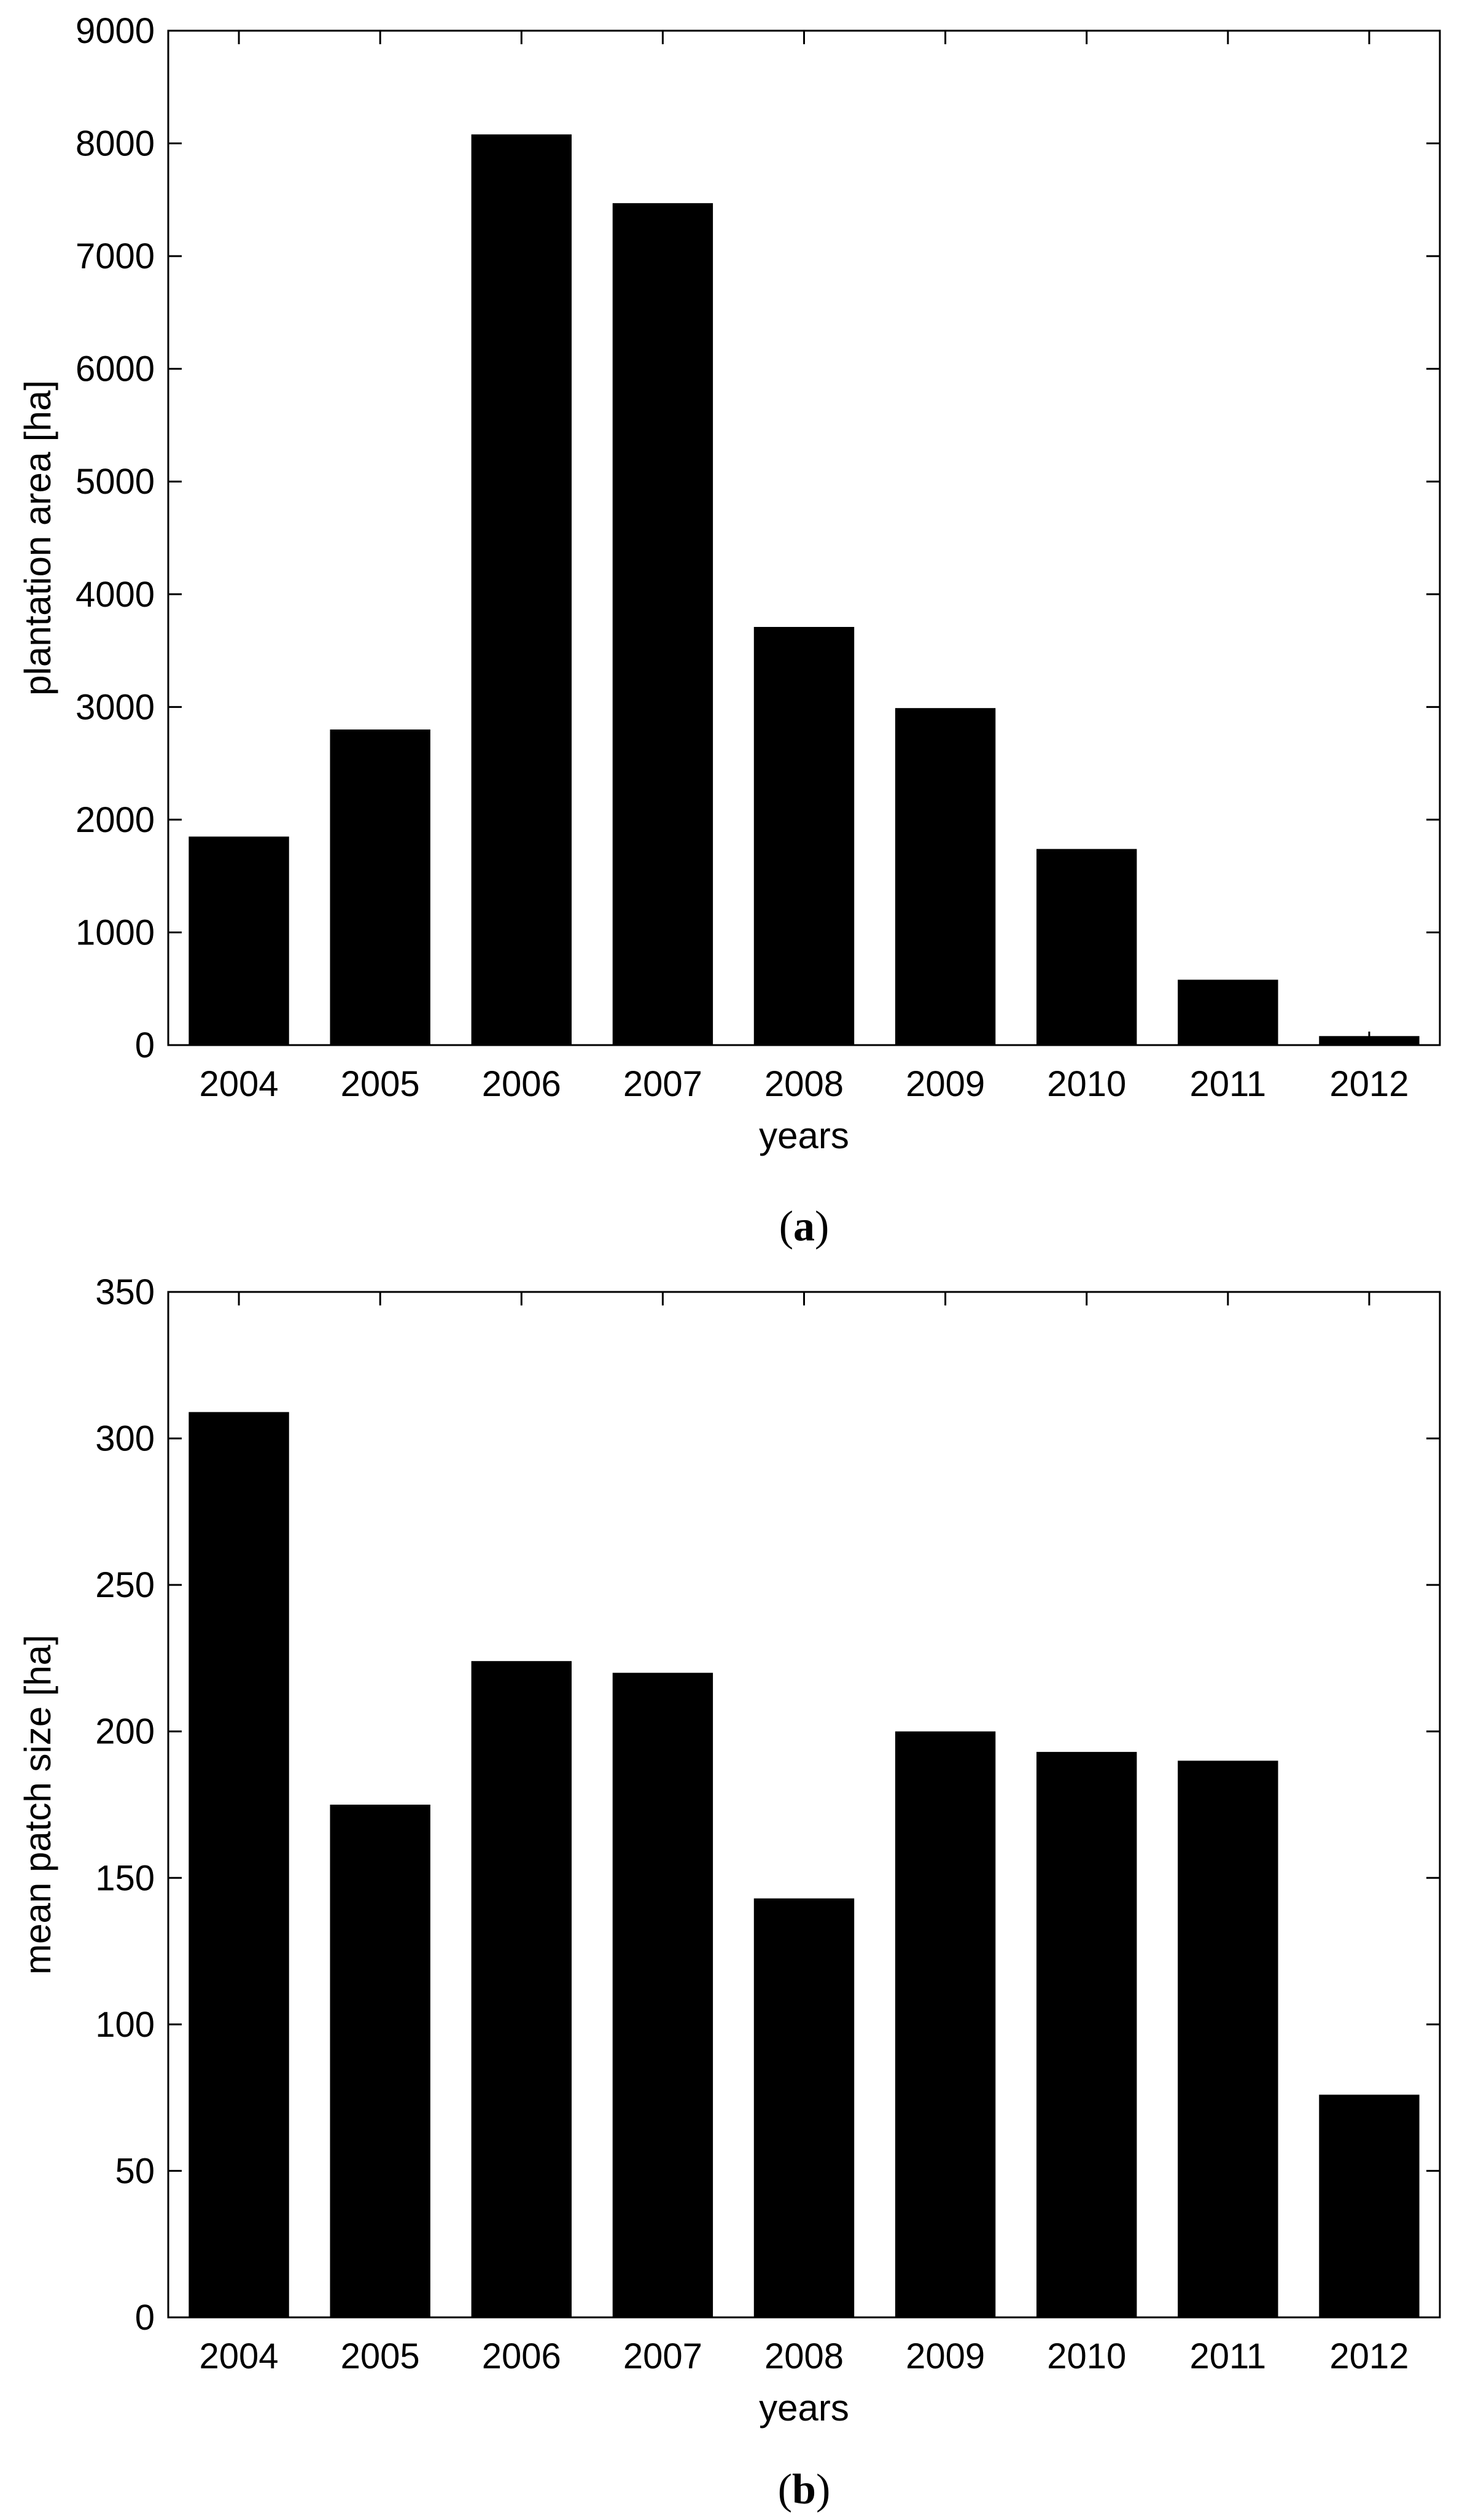 This screenshot has height=2520, width=1481. Describe the element at coordinates (125, 1585) in the screenshot. I see `y-tick-label: 250` at that location.